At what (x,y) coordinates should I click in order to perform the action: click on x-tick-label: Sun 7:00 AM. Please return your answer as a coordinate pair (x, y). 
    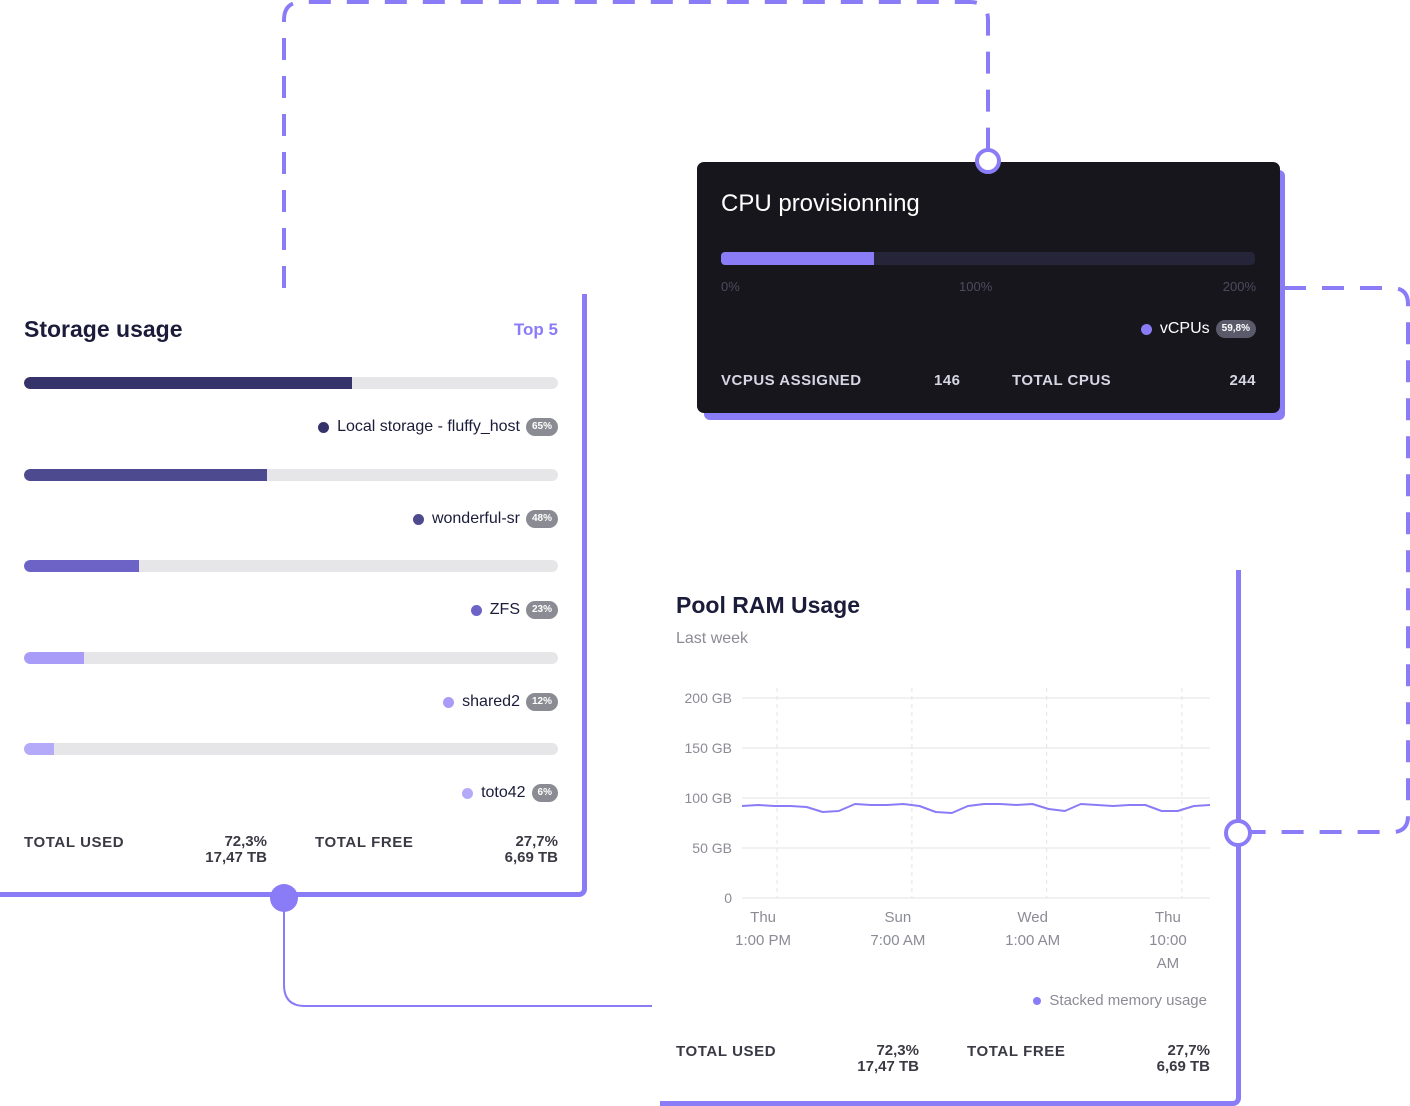
    Looking at the image, I should click on (897, 929).